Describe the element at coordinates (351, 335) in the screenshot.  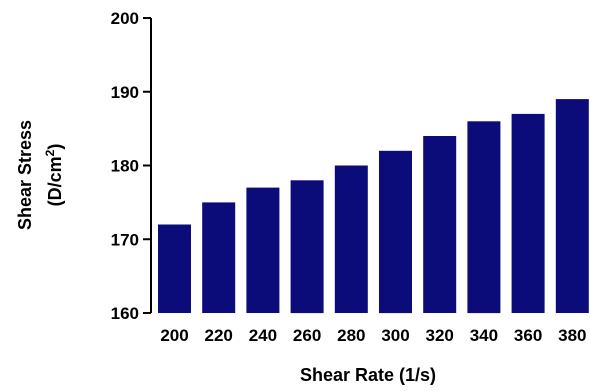
I see `x-tick-label: 280` at that location.